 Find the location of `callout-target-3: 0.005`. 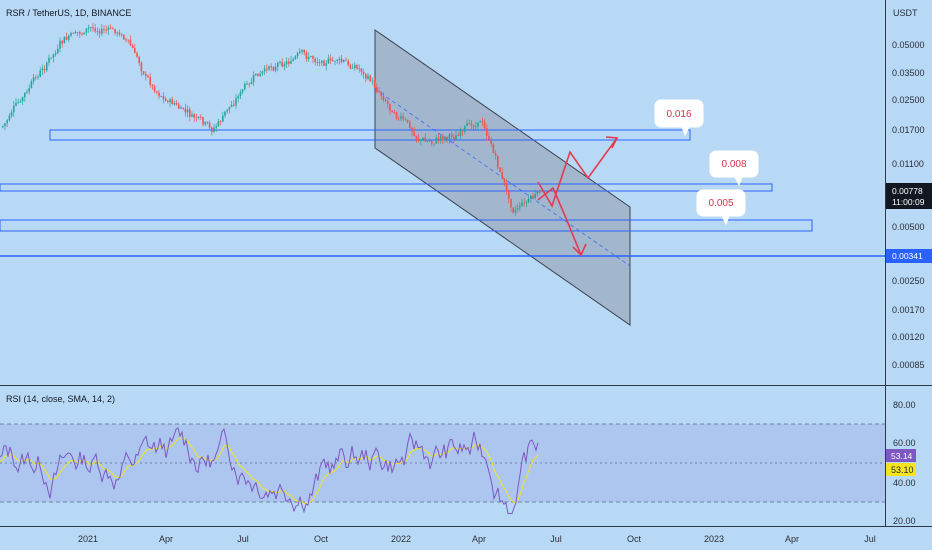

callout-target-3: 0.005 is located at coordinates (721, 207).